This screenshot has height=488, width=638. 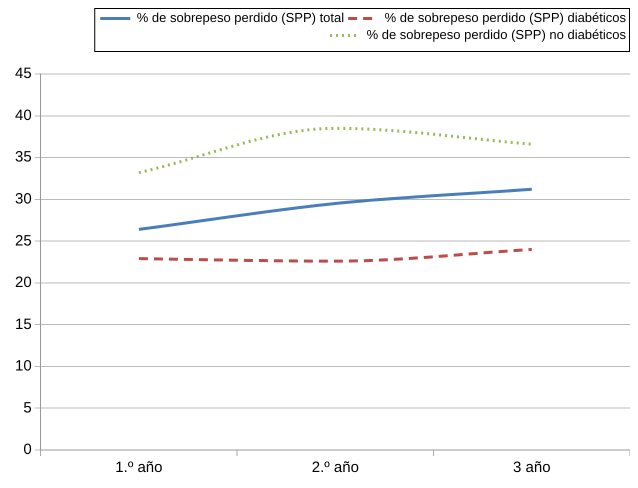 What do you see at coordinates (496, 34) in the screenshot?
I see `legend-label: % de sobrepeso perdido (SPP) no diabéticos` at bounding box center [496, 34].